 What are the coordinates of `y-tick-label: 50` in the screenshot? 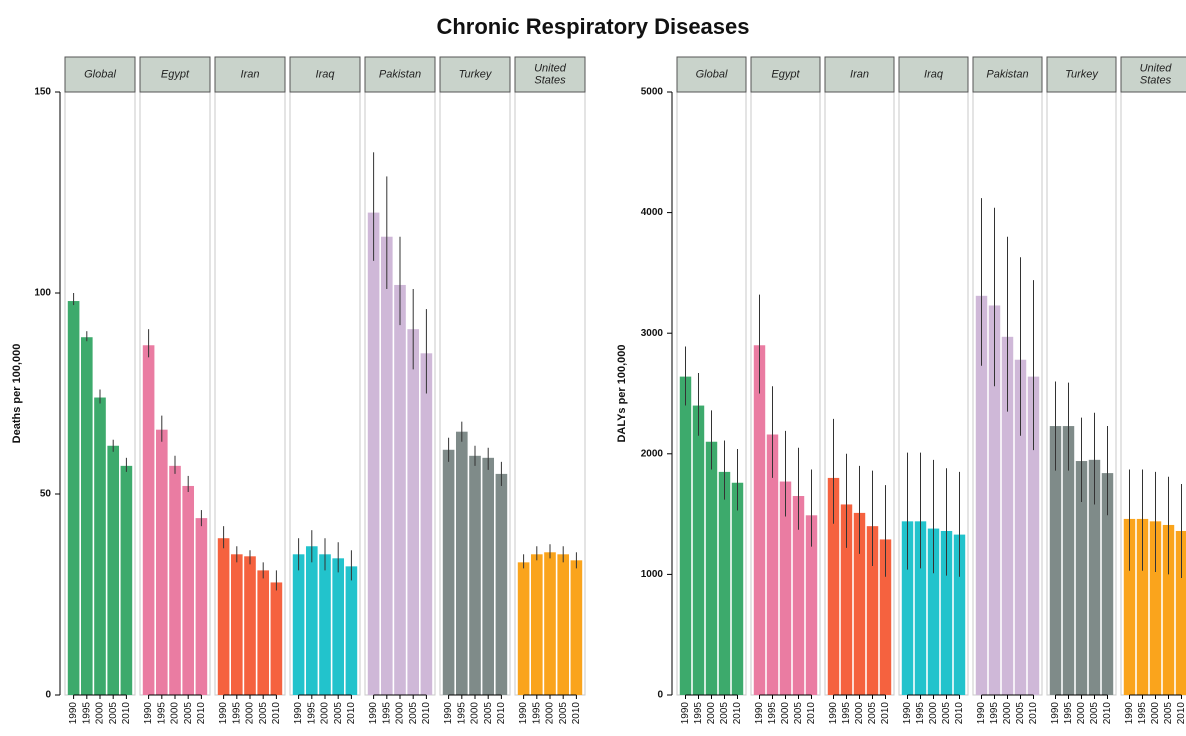 It's located at (46, 494).